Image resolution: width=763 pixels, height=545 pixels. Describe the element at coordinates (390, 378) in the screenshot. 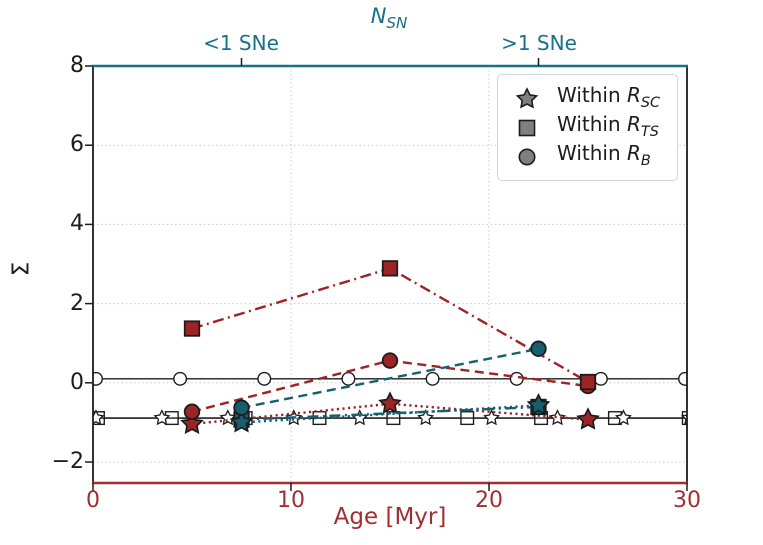

I see `series-teal-within-rb` at that location.